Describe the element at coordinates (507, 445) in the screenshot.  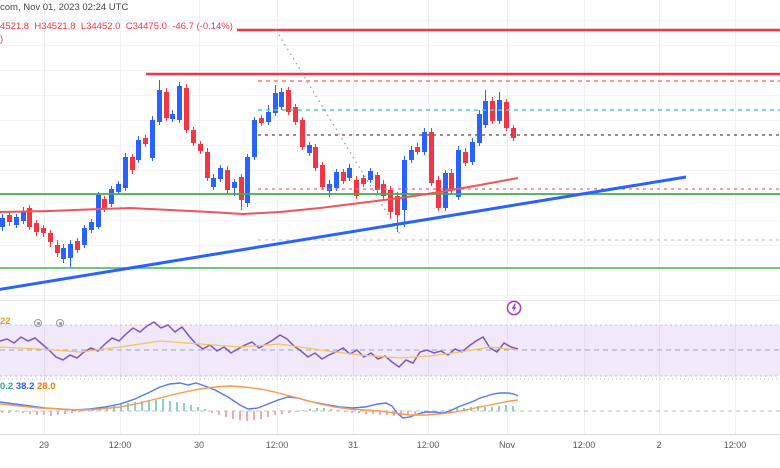
I see `time-axis-label: Nov` at that location.